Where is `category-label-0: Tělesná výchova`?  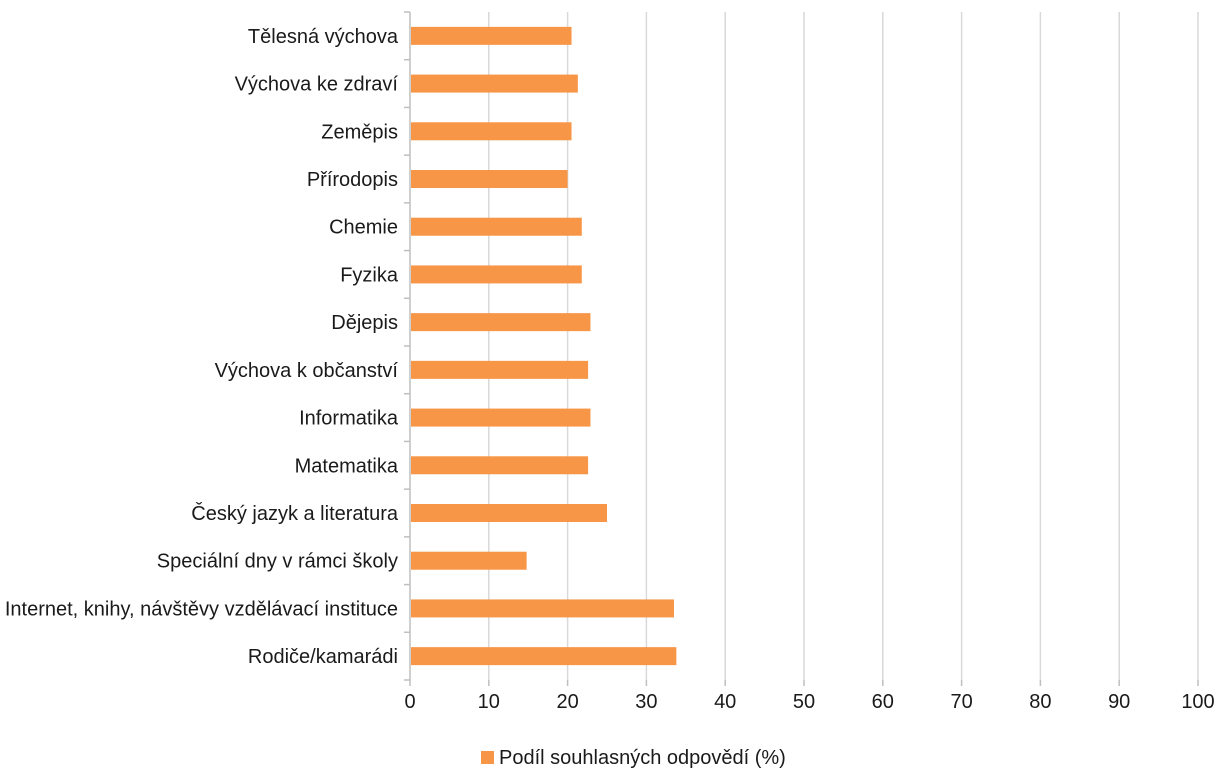
category-label-0: Tělesná výchova is located at coordinates (323, 37).